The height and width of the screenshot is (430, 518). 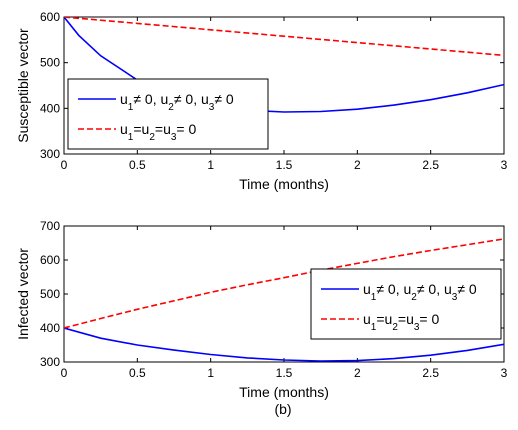 I want to click on y-axis-label: Infected vector, so click(x=23, y=294).